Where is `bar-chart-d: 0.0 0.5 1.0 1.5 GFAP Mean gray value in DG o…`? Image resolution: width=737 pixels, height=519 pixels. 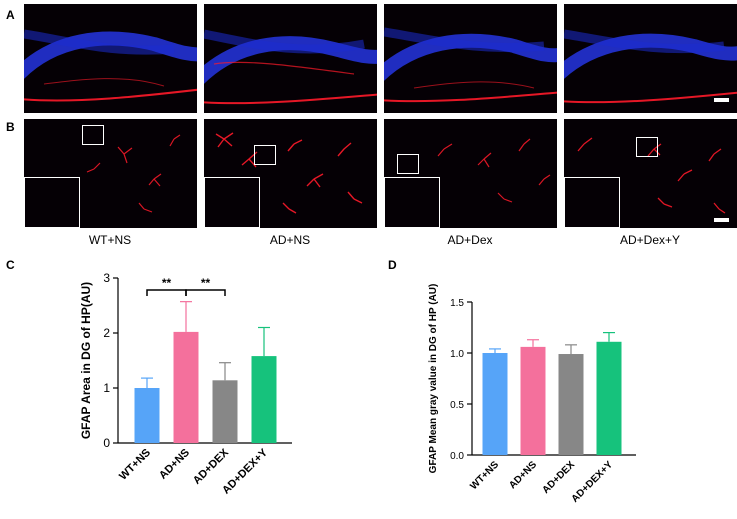
bar-chart-d: 0.0 0.5 1.0 1.5 GFAP Mean gray value in DG o… is located at coordinates (532, 394).